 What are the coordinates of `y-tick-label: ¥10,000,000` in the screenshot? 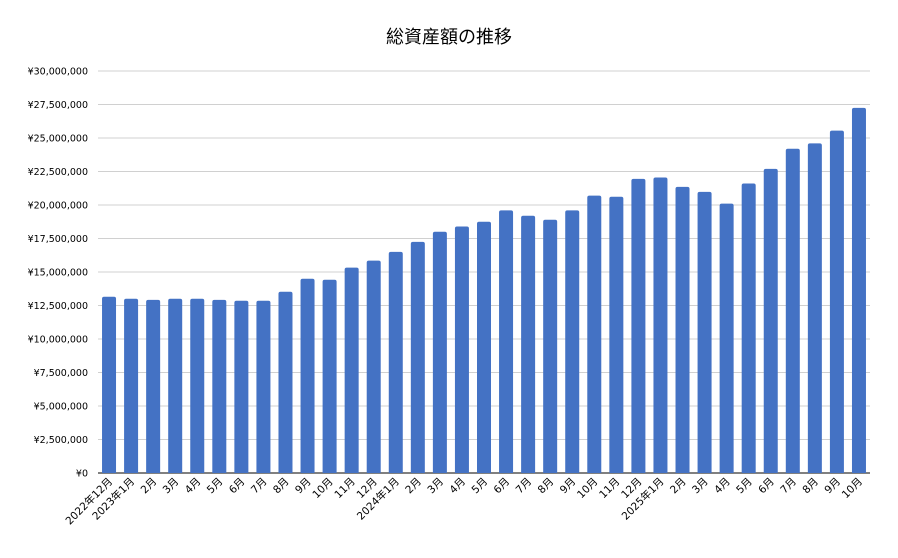 It's located at (58, 340).